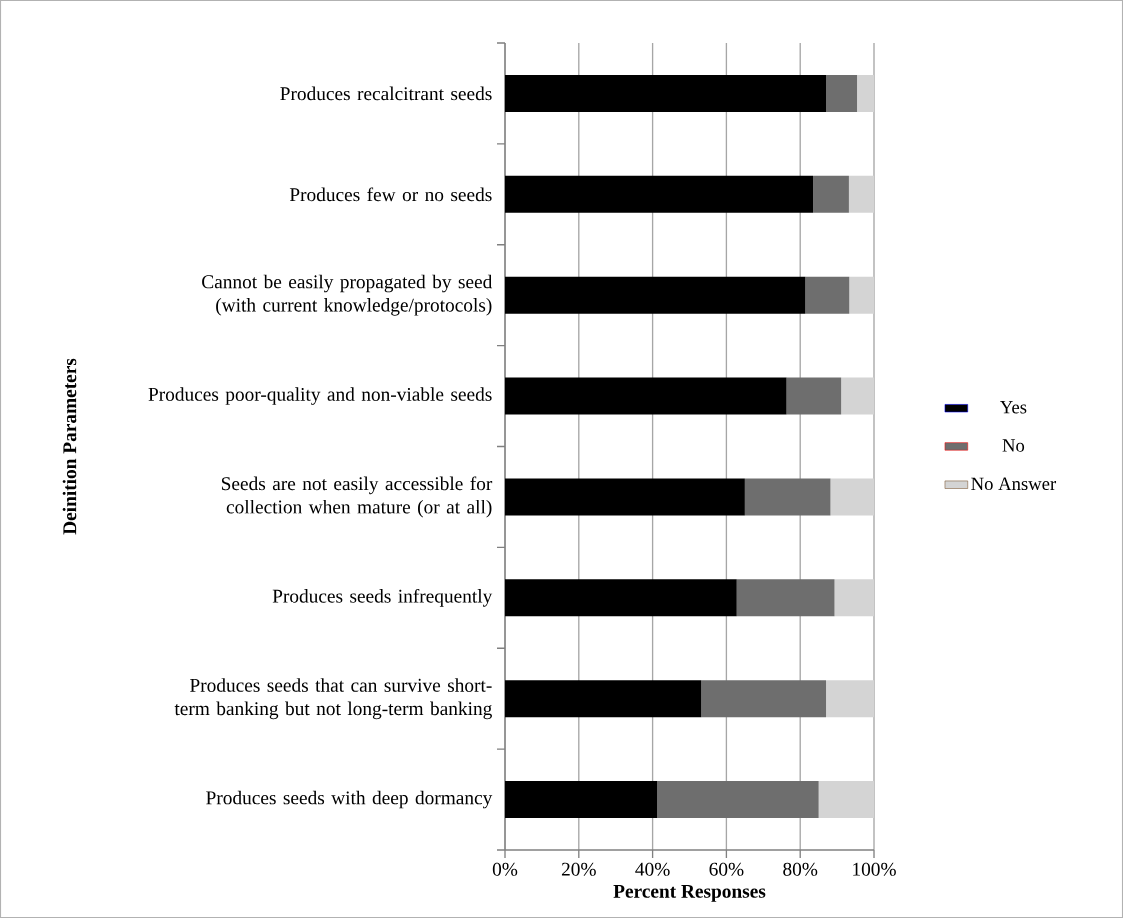  Describe the element at coordinates (726, 869) in the screenshot. I see `x-tick-label: 60%` at that location.